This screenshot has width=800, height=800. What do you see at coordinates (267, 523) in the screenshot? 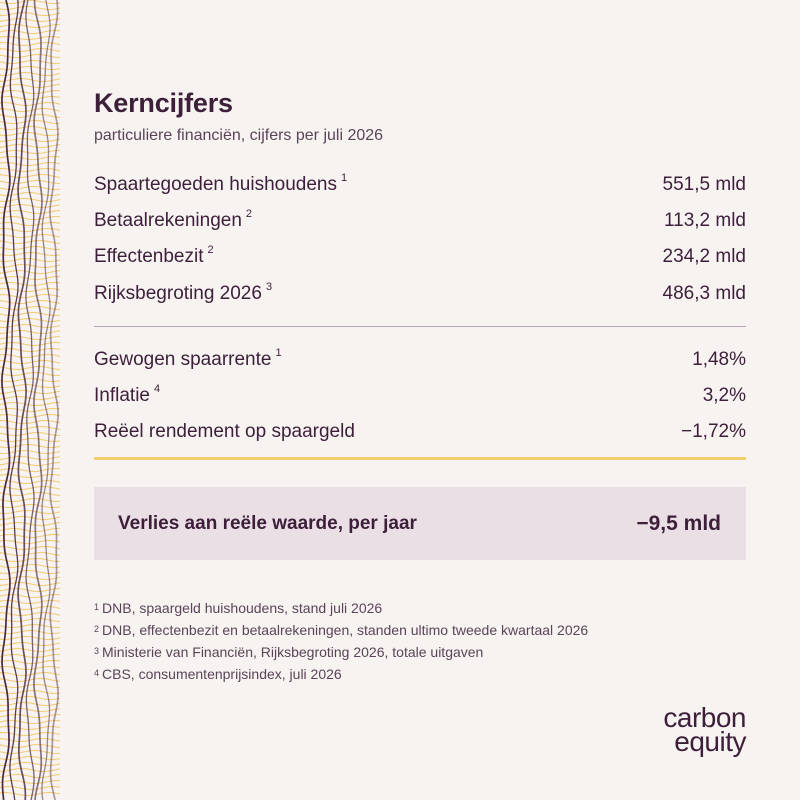
I see `summary-label: Verlies aan reële waarde, per jaar` at bounding box center [267, 523].